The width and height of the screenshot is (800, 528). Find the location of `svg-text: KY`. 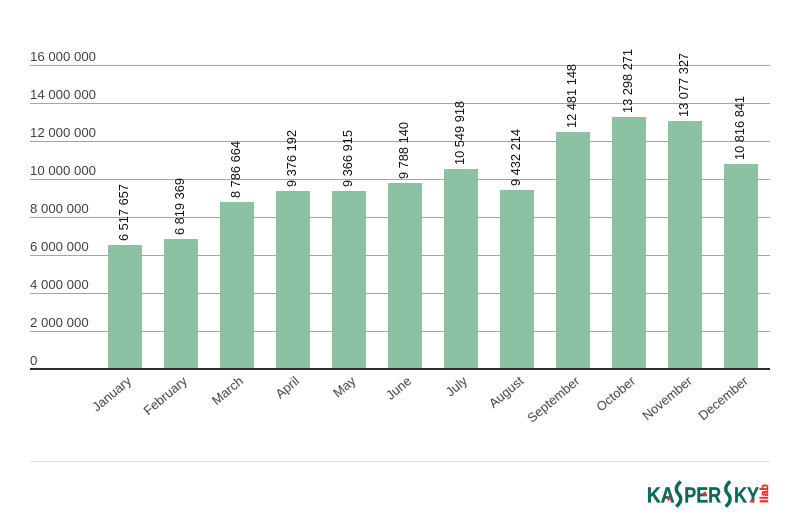

svg-text: KY is located at coordinates (746, 495).